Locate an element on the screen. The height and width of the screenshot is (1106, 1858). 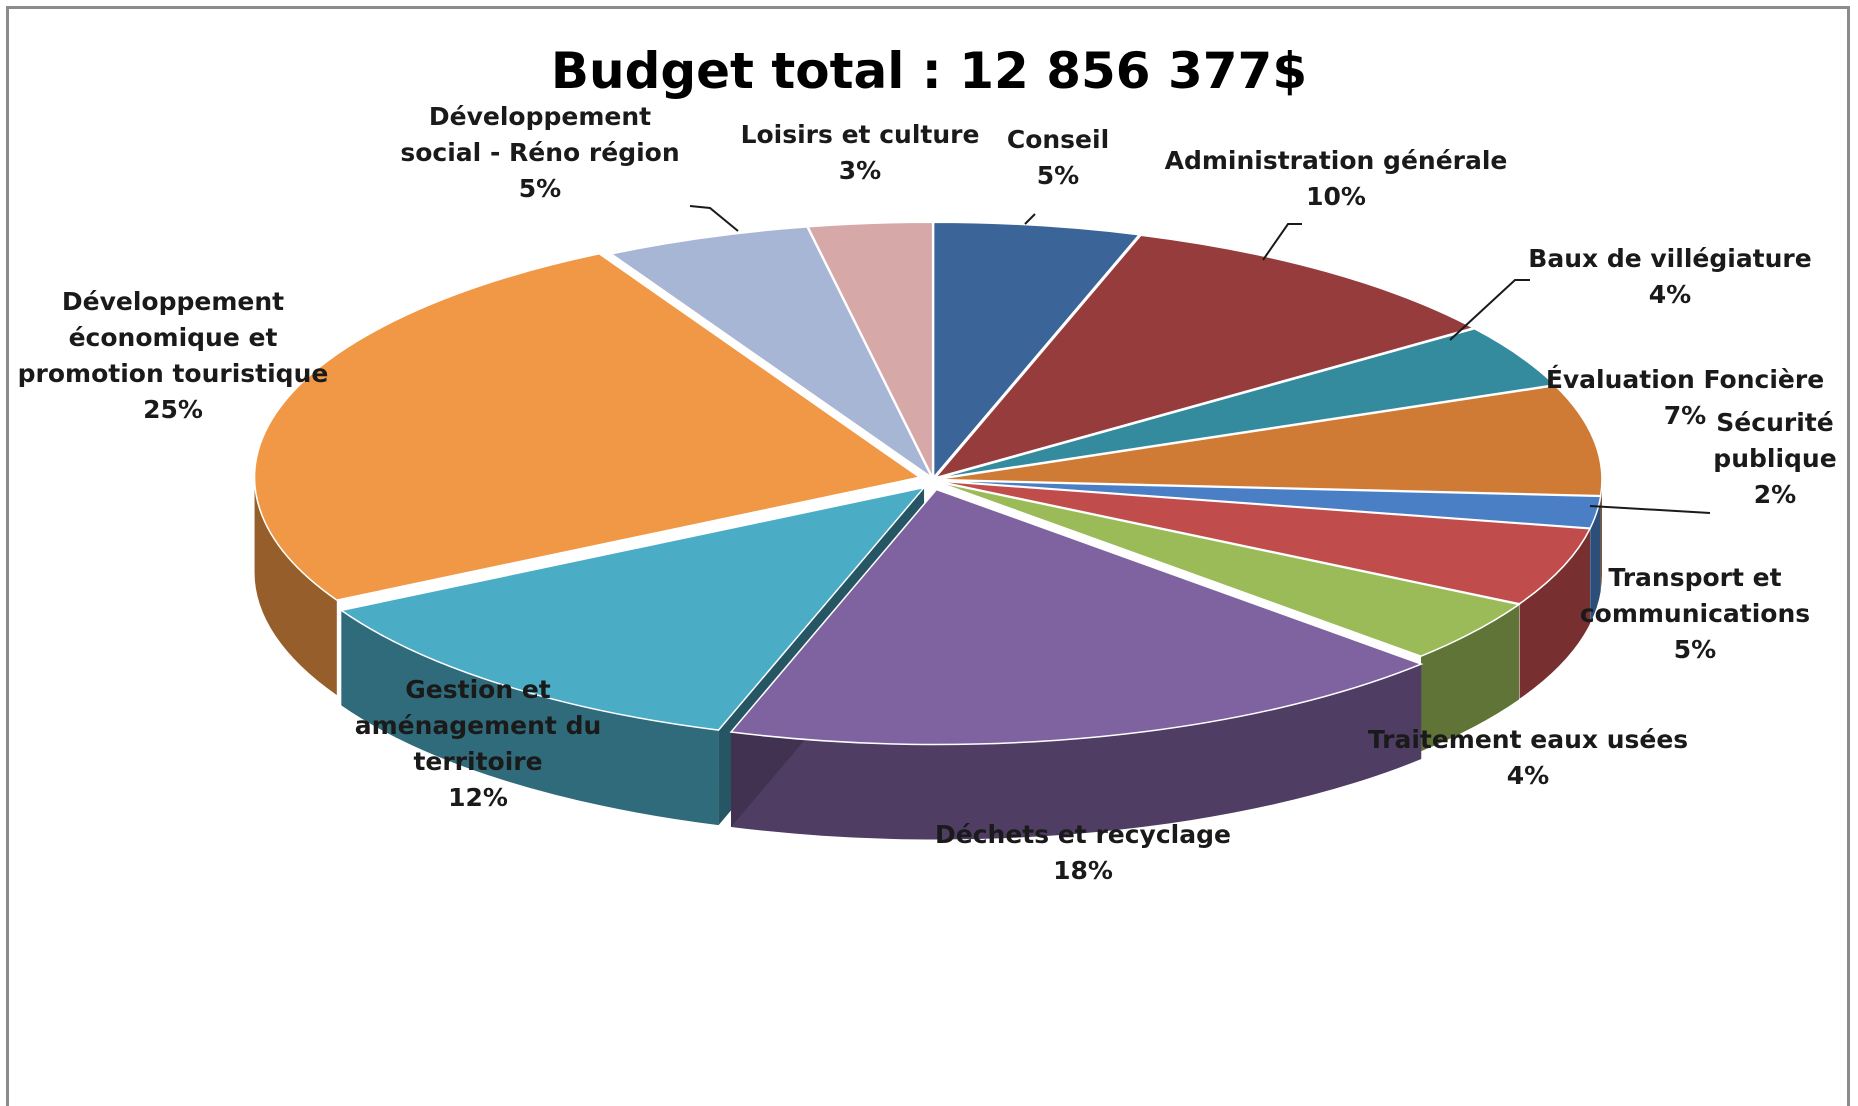
data-label-10: Développement social - Réno région 5% is located at coordinates (539, 152).